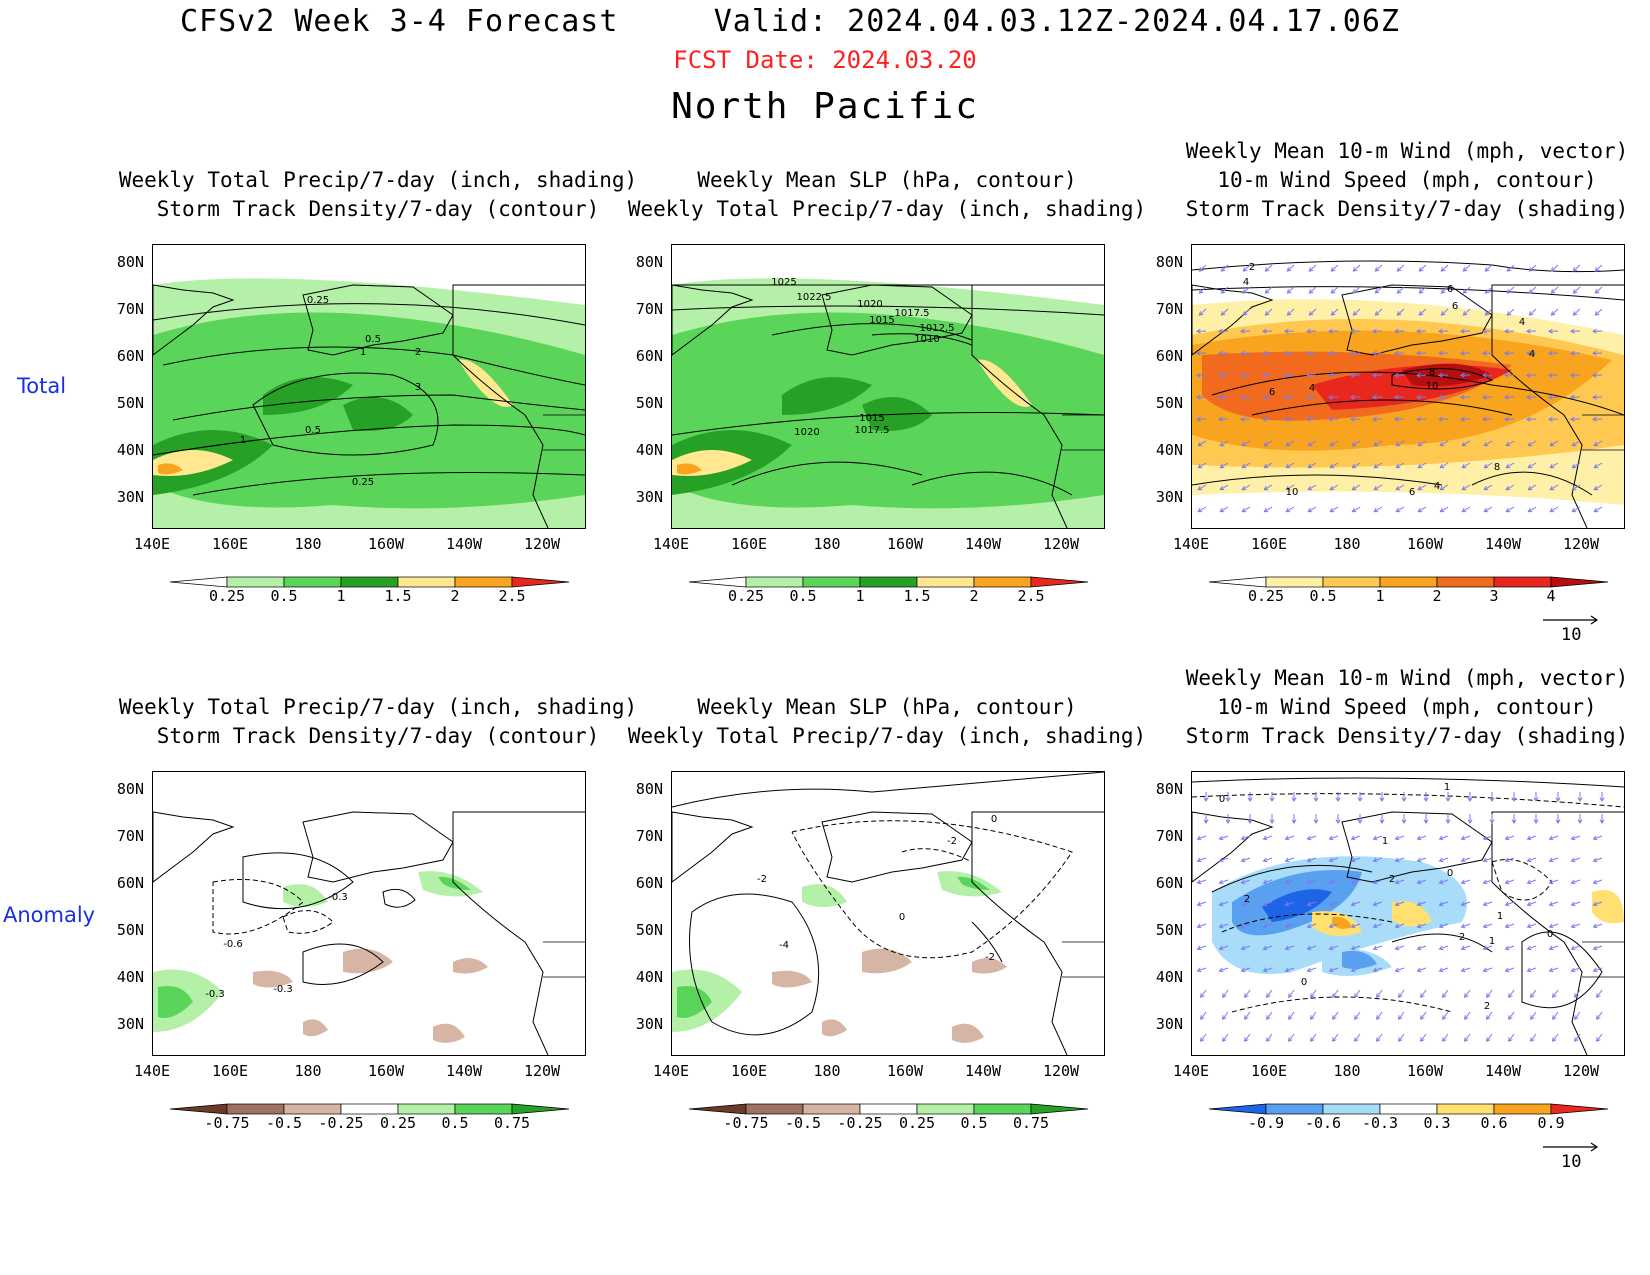  Describe the element at coordinates (341, 596) in the screenshot. I see `colorbar-label: 1` at that location.